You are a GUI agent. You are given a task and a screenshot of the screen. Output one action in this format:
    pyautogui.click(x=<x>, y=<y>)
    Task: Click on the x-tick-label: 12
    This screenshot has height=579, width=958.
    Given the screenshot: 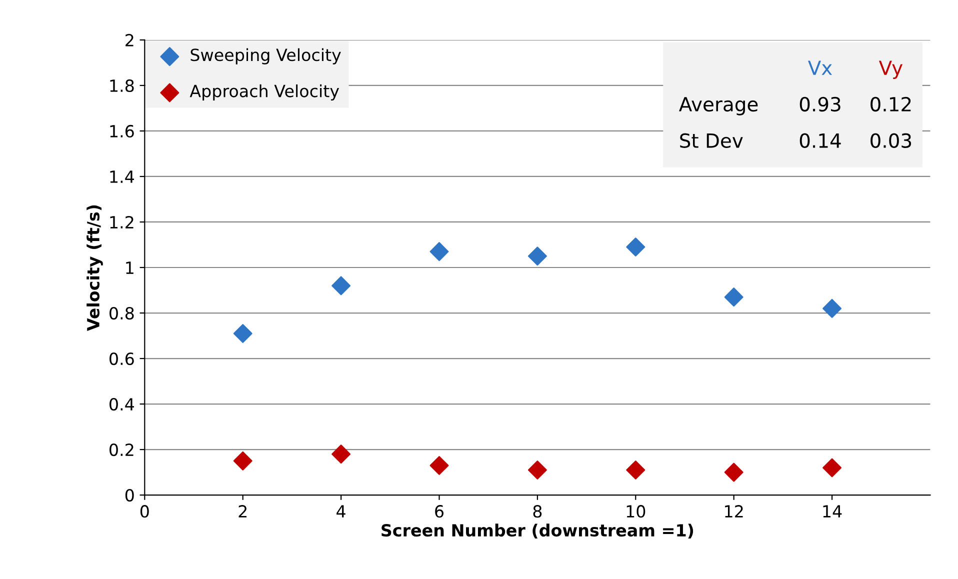 What is the action you would take?
    pyautogui.click(x=734, y=511)
    